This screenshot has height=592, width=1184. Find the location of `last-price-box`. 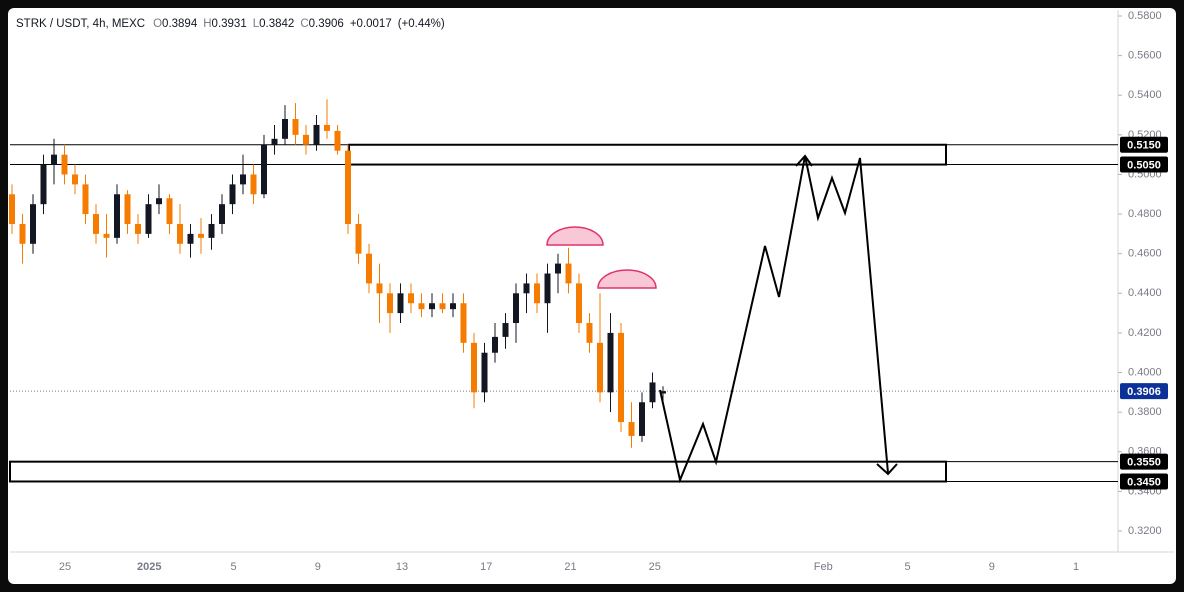

last-price-box is located at coordinates (1144, 391).